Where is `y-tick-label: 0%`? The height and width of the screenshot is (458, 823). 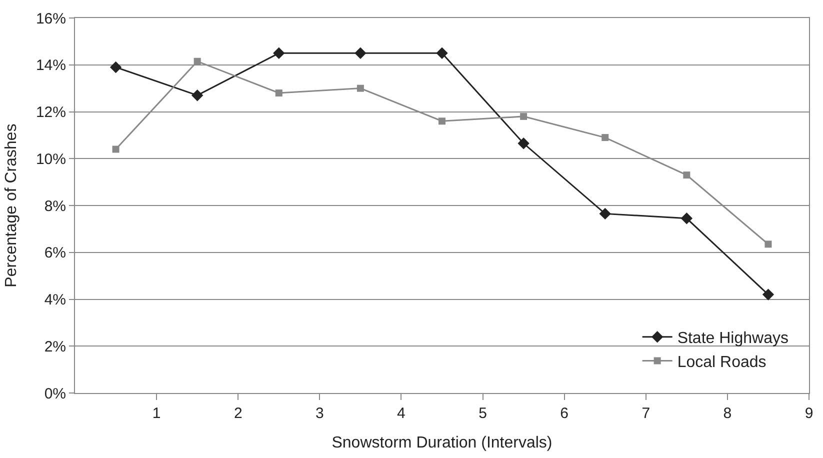 y-tick-label: 0% is located at coordinates (55, 393).